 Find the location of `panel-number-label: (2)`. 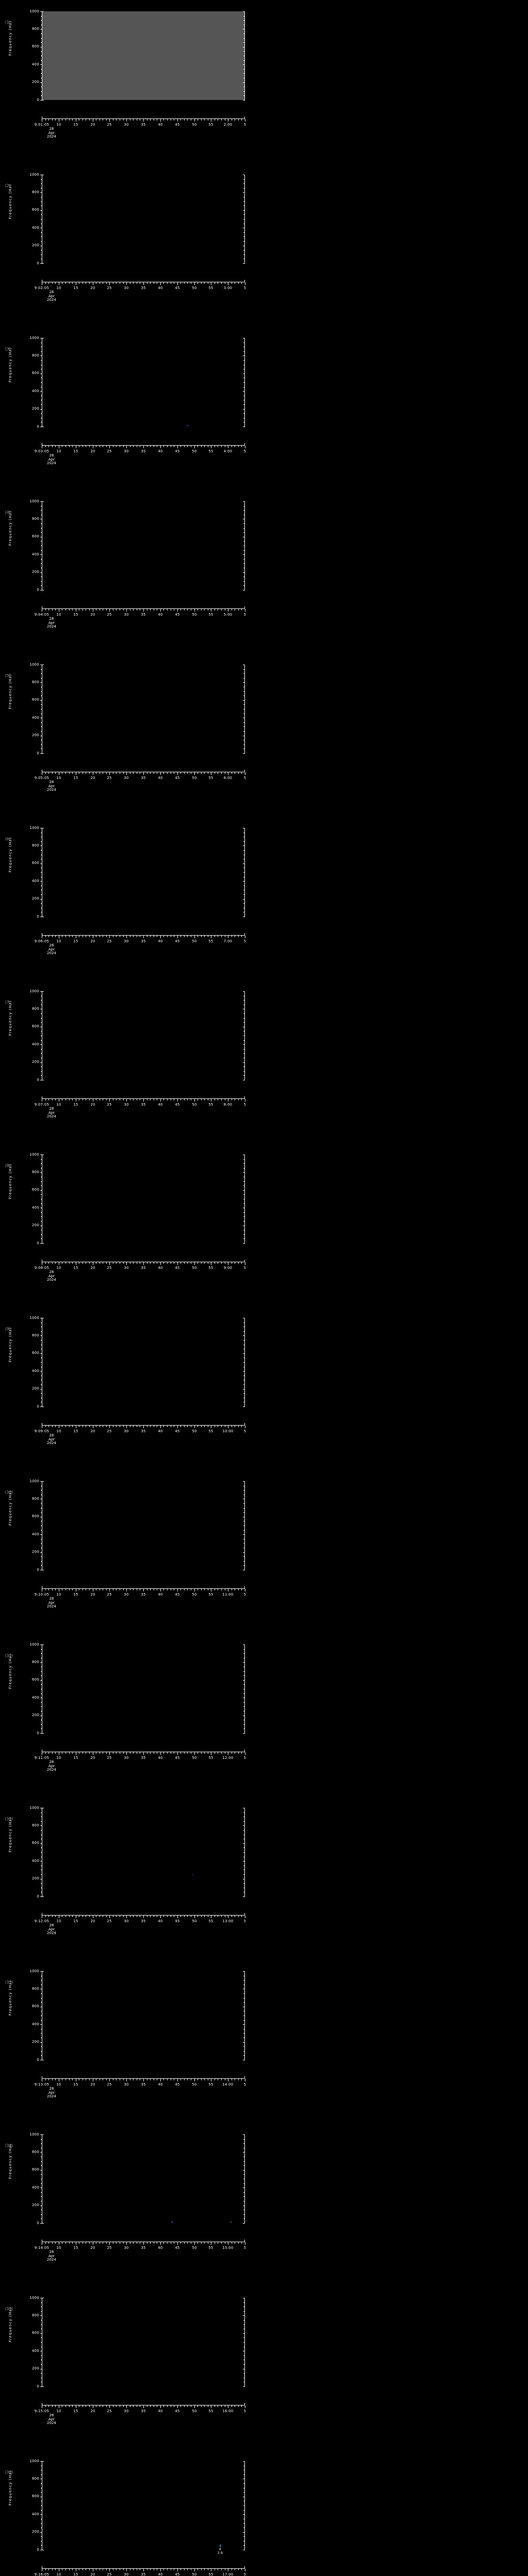

panel-number-label: (2) is located at coordinates (8, 185).